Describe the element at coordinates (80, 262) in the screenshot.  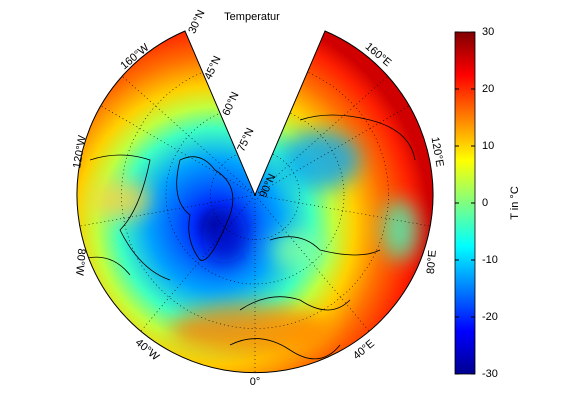
I see `longitude-label: 80°W` at that location.